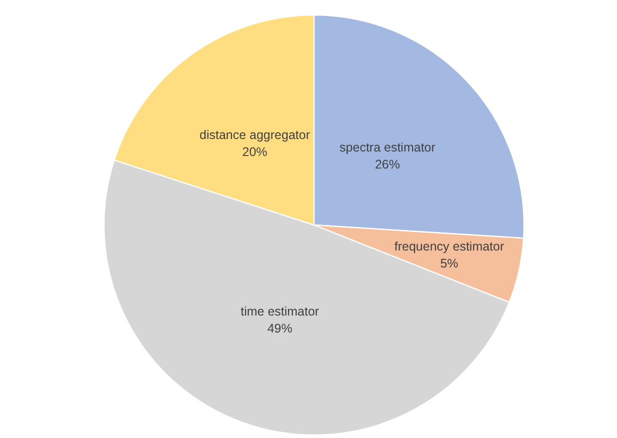 The image size is (617, 438). Describe the element at coordinates (449, 263) in the screenshot. I see `data-label: 5%` at that location.